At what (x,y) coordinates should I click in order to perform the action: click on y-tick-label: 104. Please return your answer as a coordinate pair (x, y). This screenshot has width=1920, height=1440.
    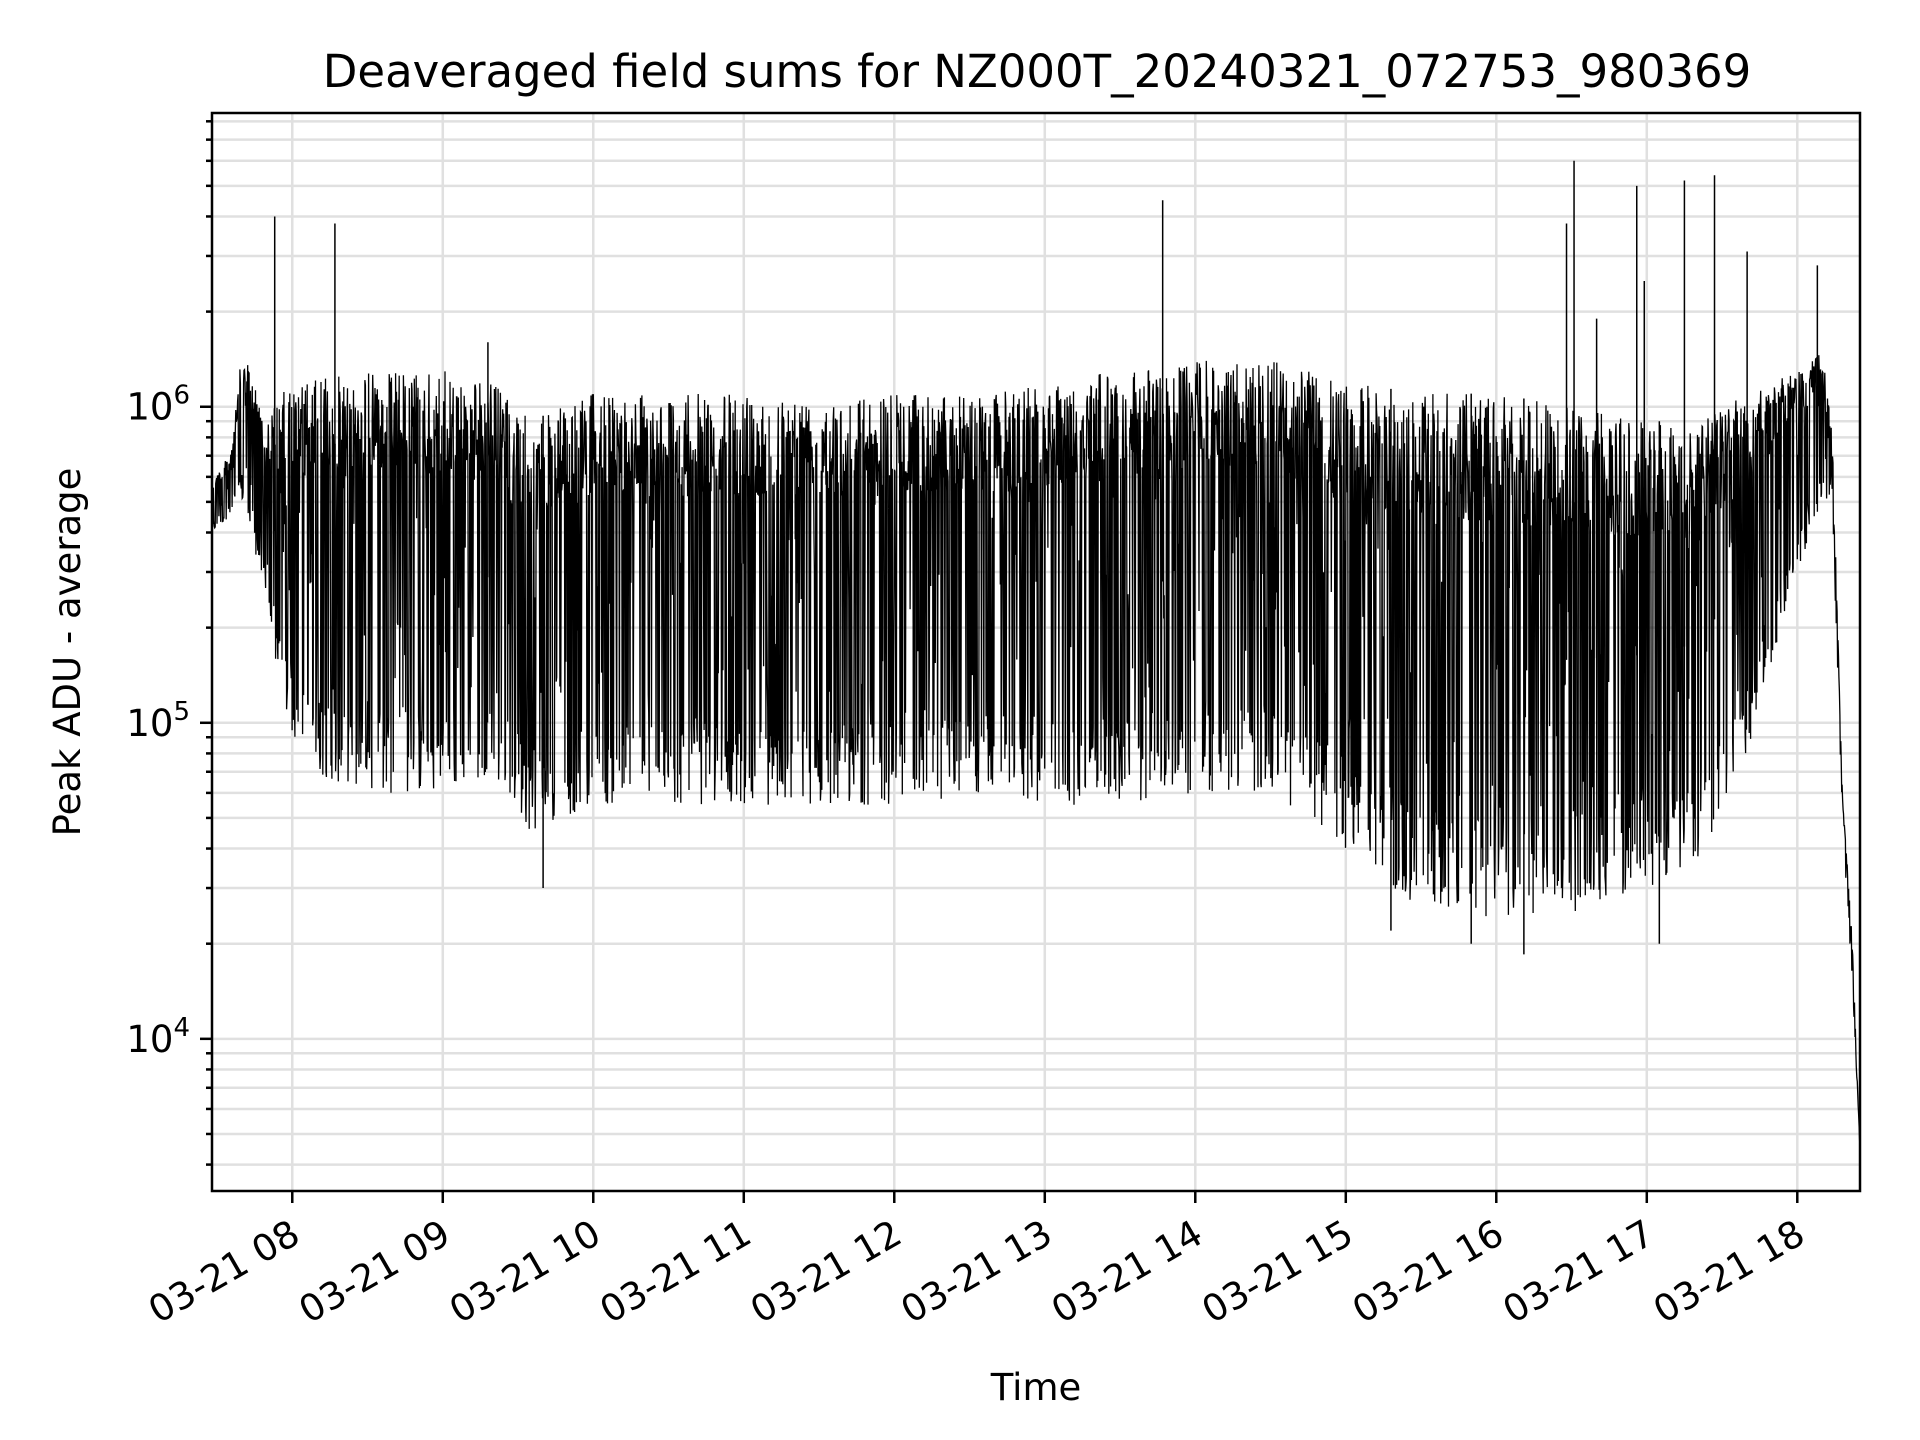
    Looking at the image, I should click on (158, 1037).